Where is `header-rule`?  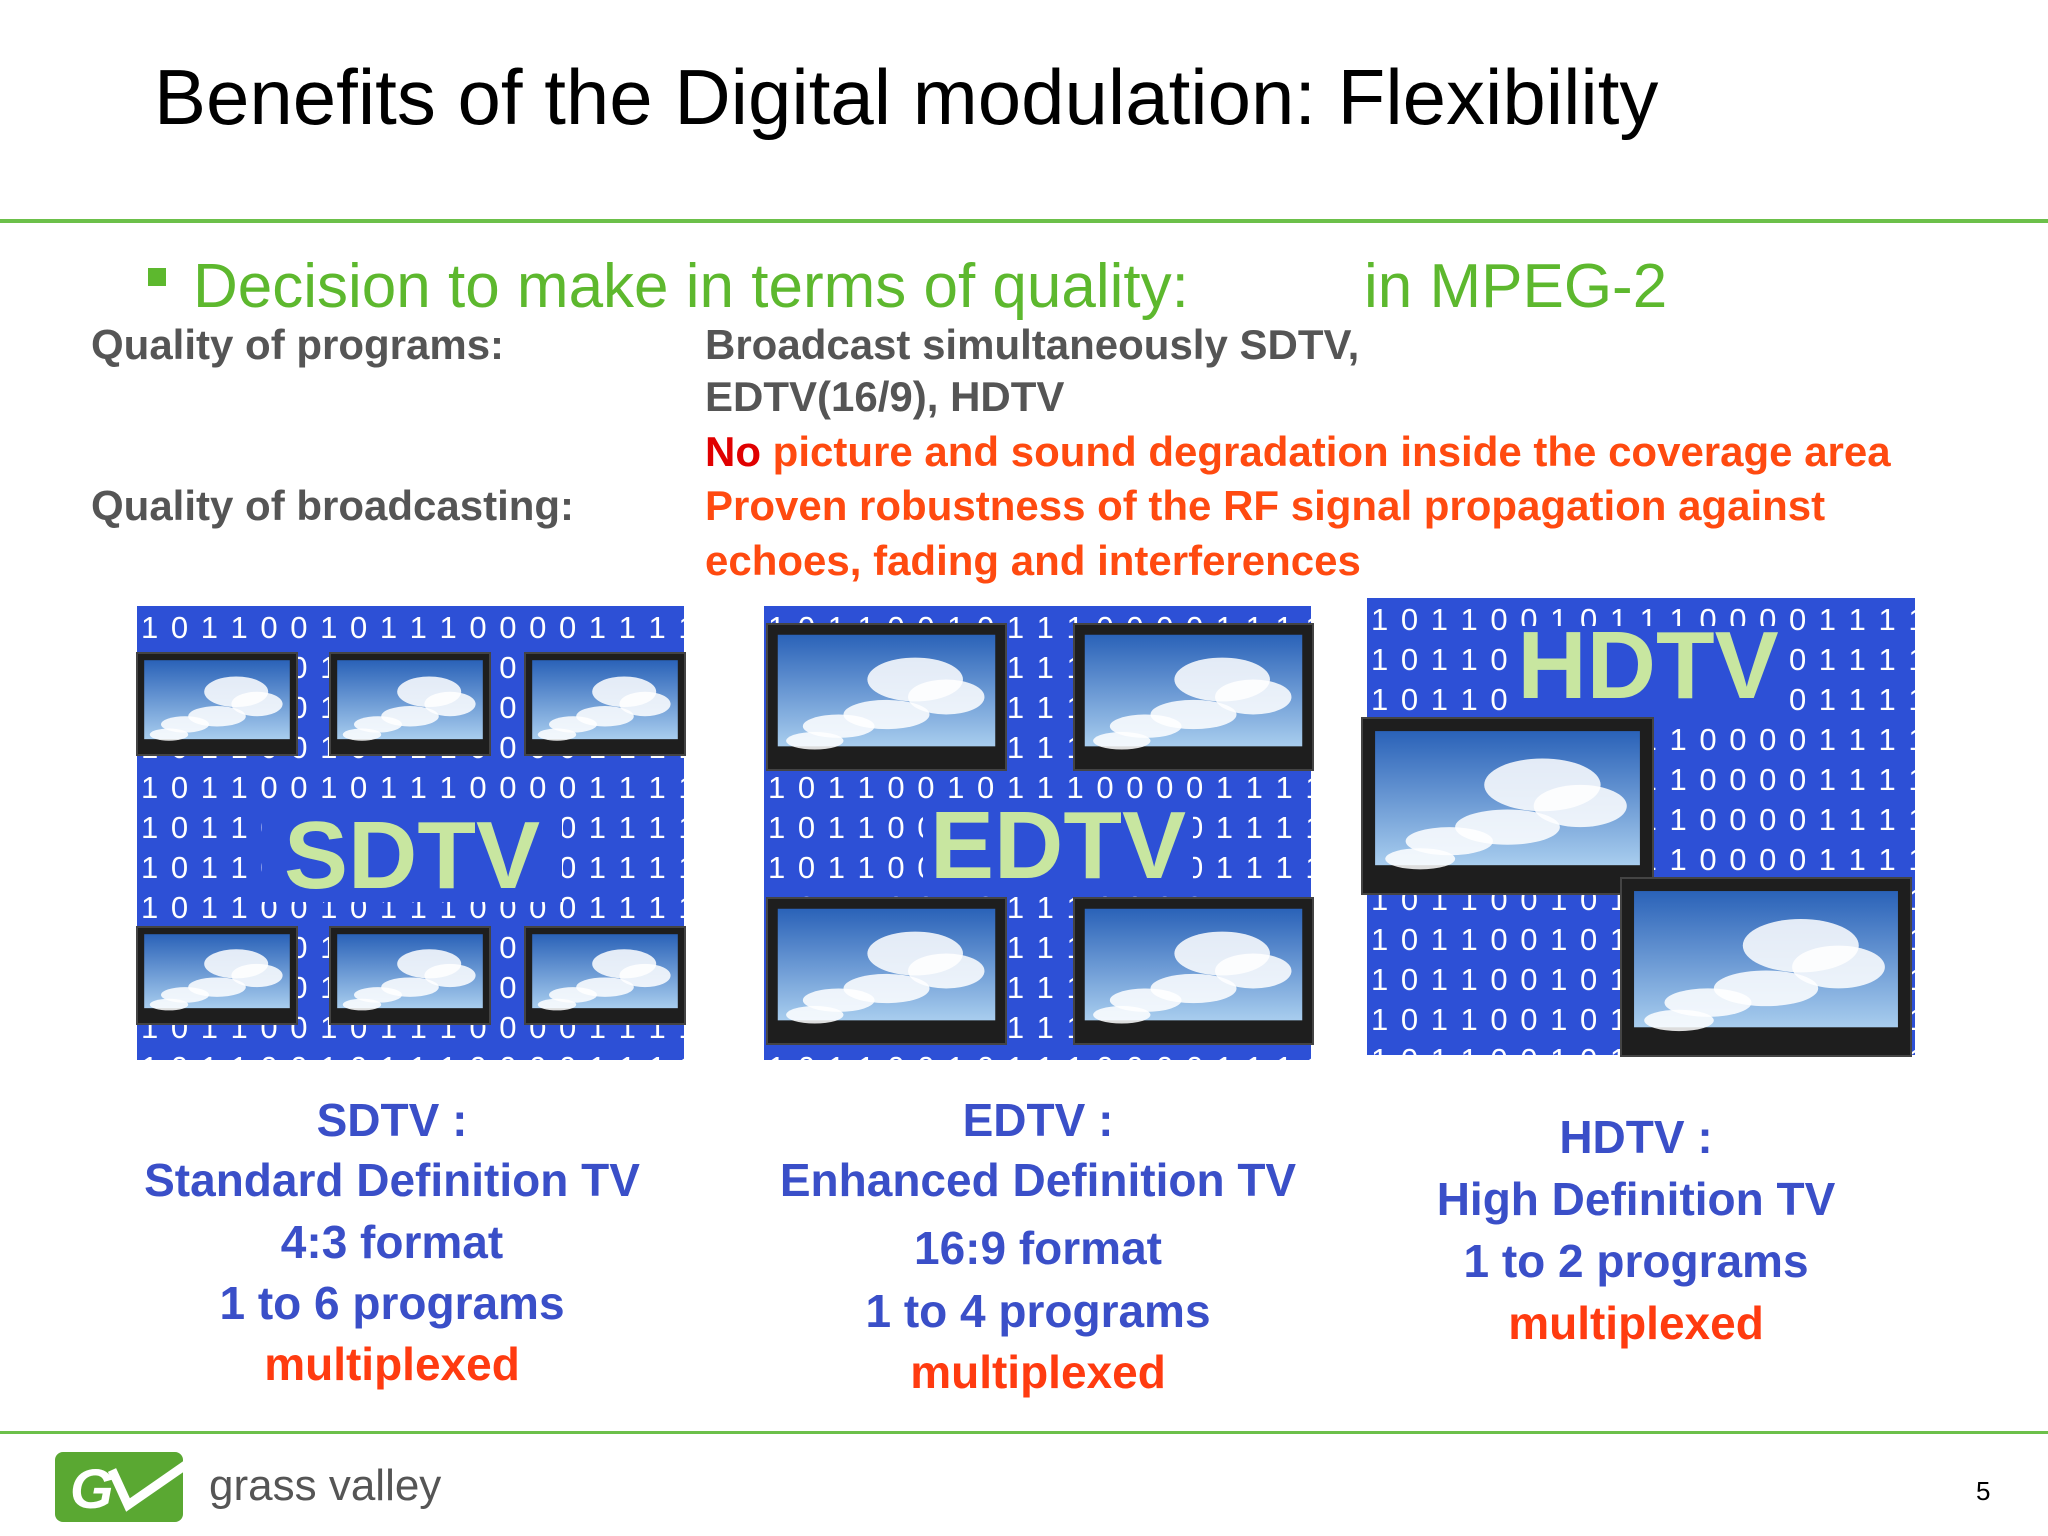
header-rule is located at coordinates (1024, 221).